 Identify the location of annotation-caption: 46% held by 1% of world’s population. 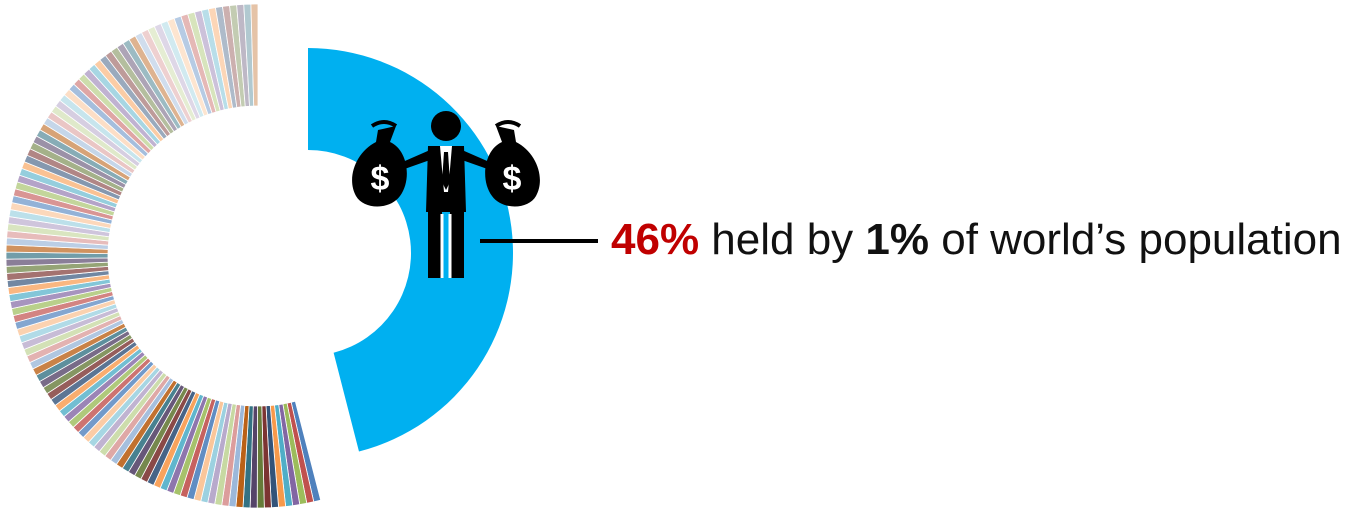
(976, 240).